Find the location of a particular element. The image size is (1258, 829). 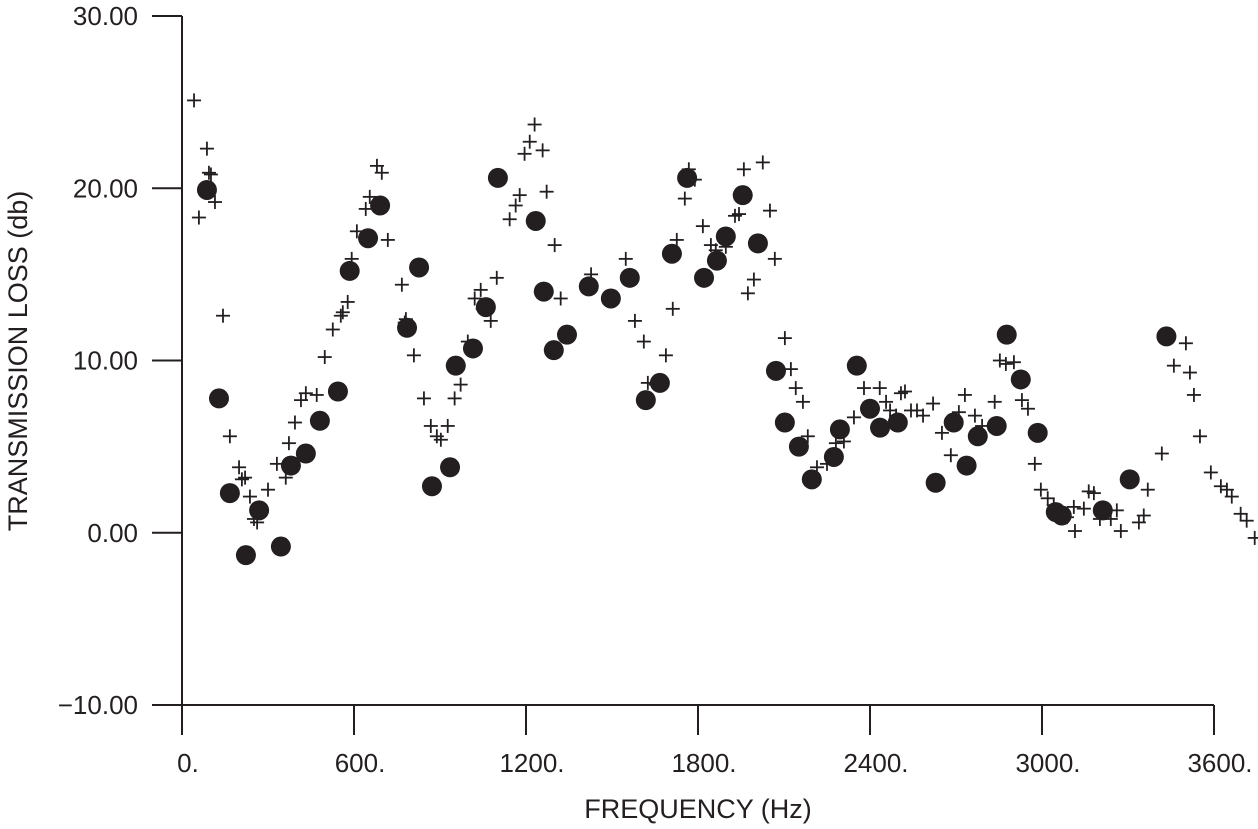

y-tick-label: 20.00 is located at coordinates (105, 188).